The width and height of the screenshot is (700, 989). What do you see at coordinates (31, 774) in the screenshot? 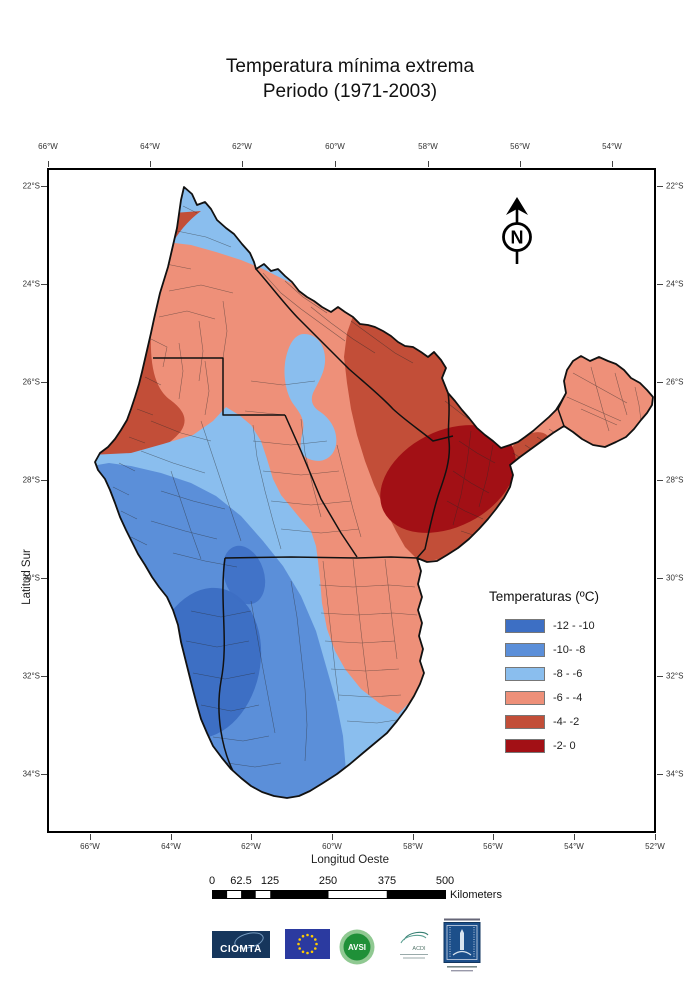
I see `left-tick-label: 34°S` at bounding box center [31, 774].